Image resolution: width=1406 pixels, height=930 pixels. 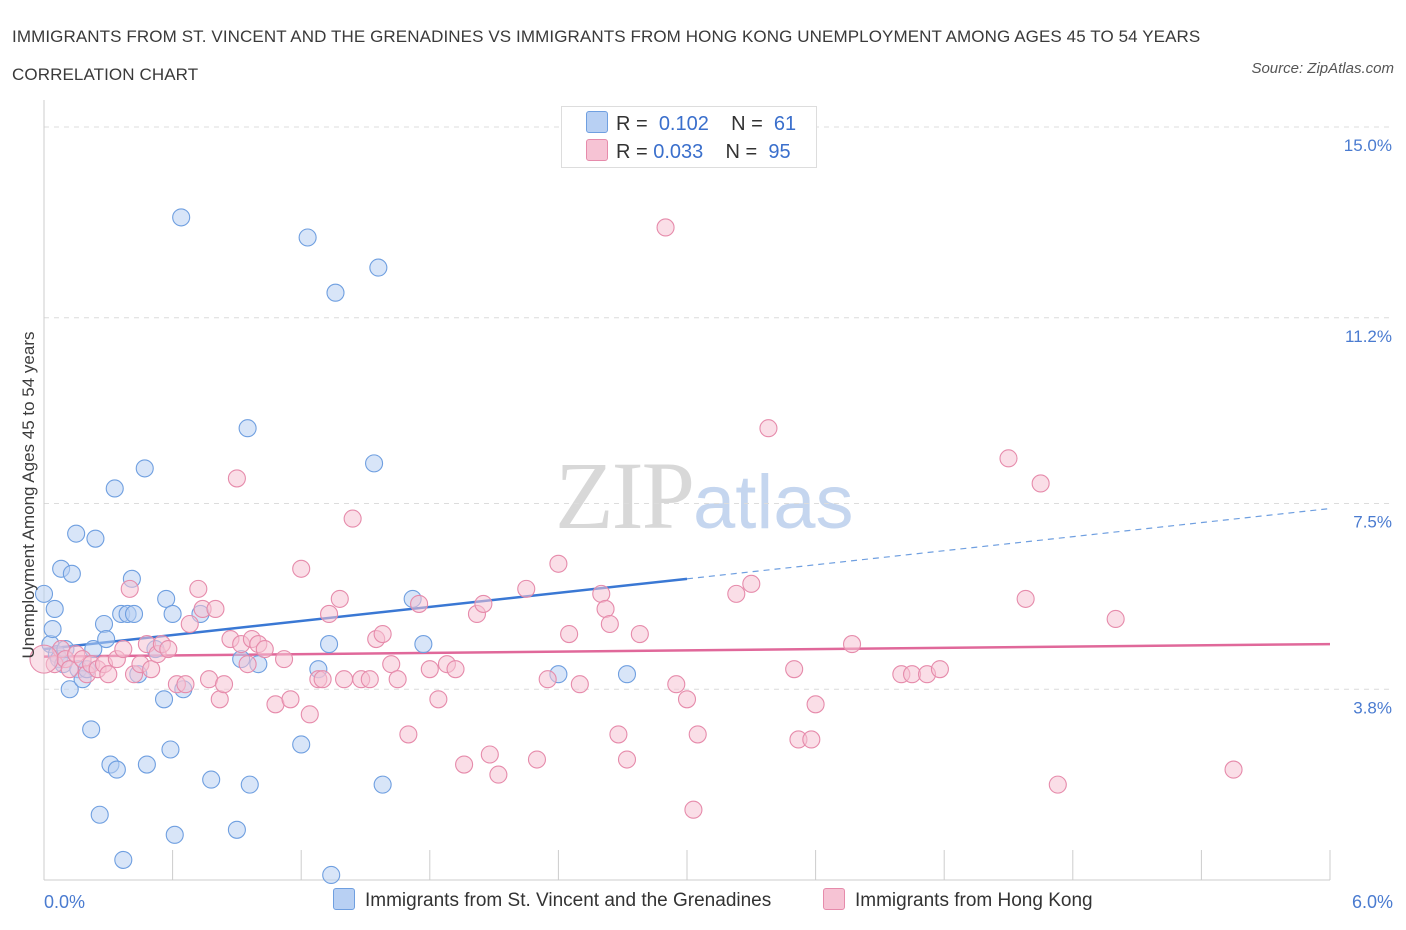 I want to click on x-tick-label: 6.0%, so click(x=1372, y=902).